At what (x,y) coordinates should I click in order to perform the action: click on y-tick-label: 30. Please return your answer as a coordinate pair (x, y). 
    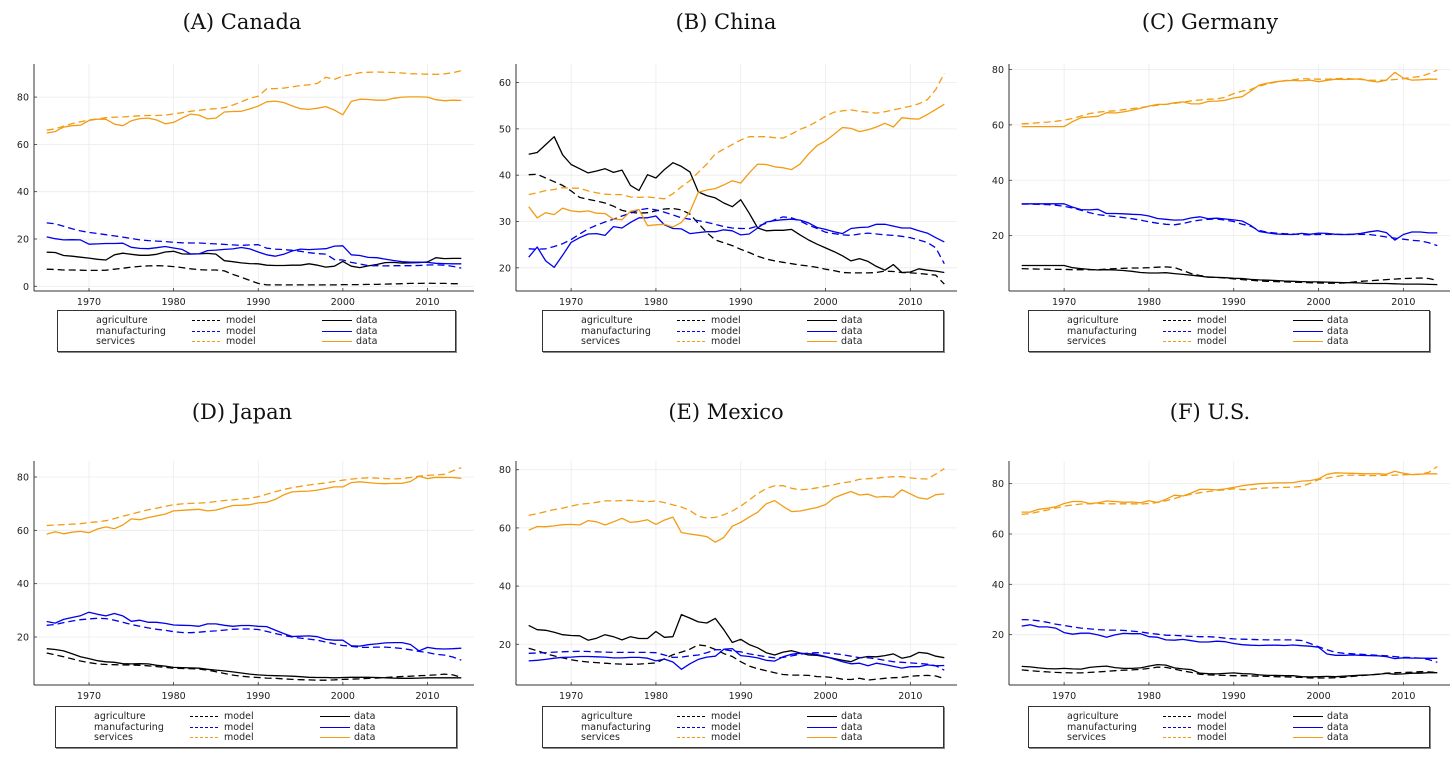
    Looking at the image, I should click on (505, 222).